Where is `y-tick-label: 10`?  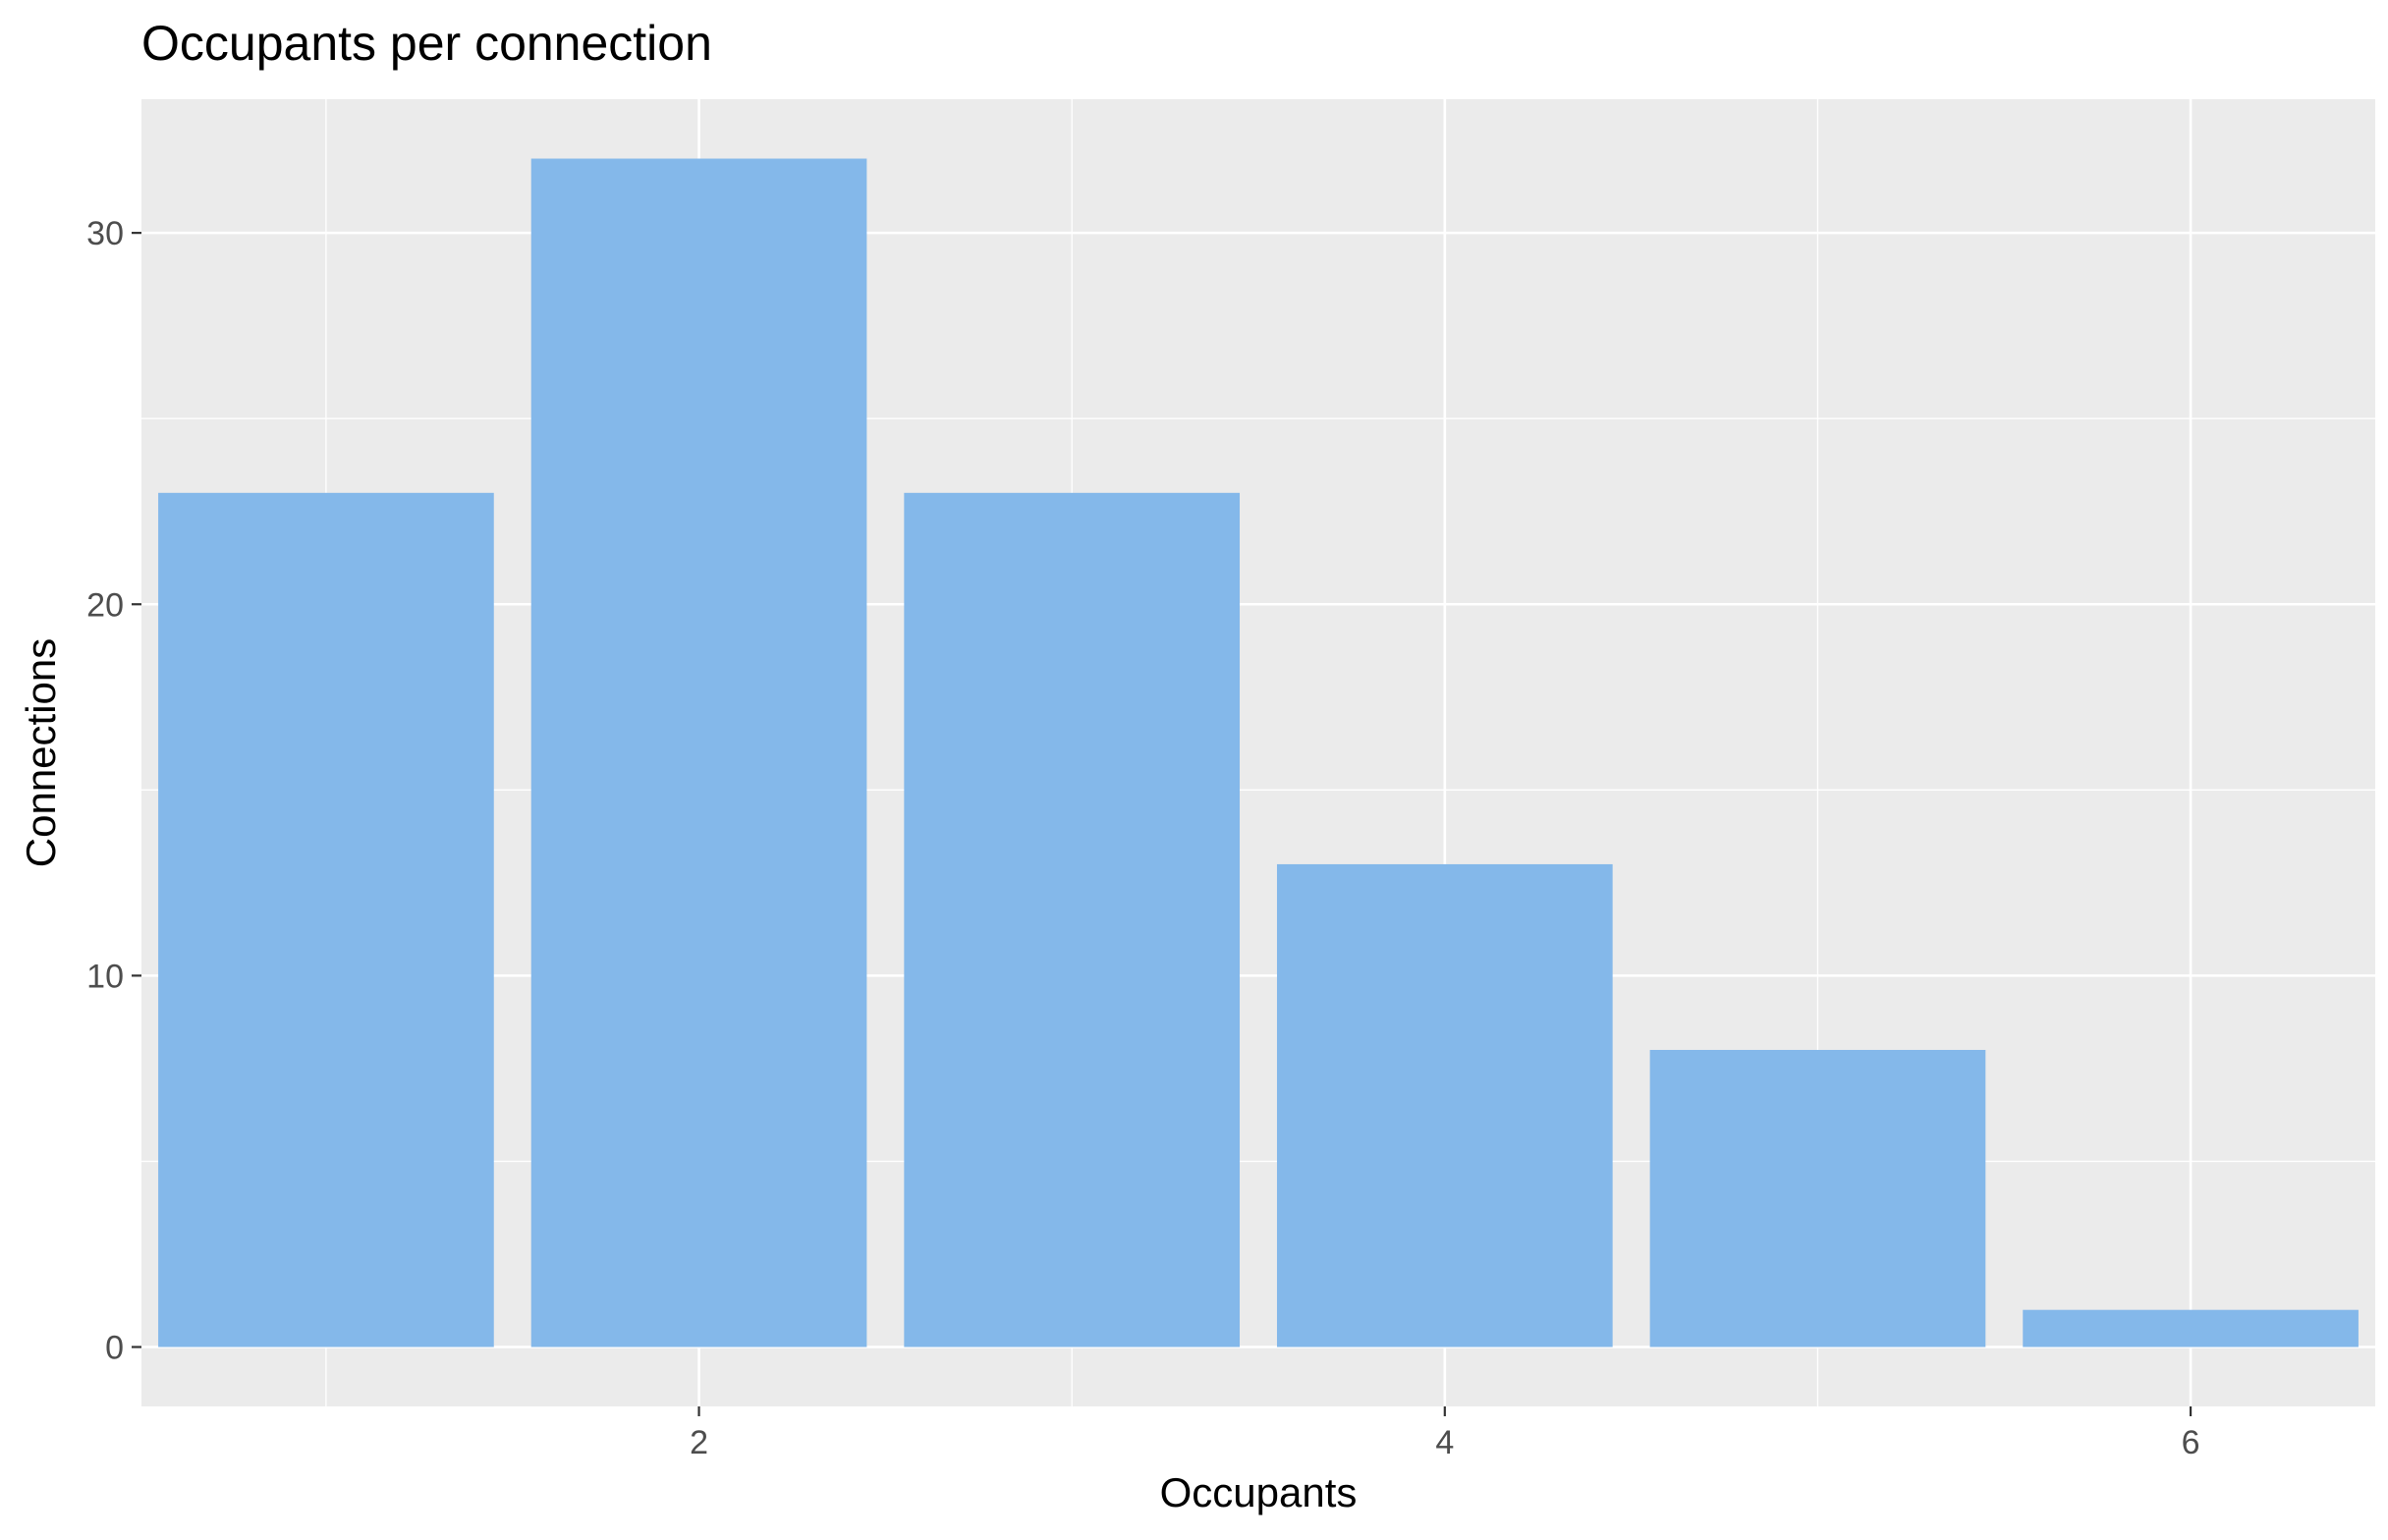 y-tick-label: 10 is located at coordinates (105, 976).